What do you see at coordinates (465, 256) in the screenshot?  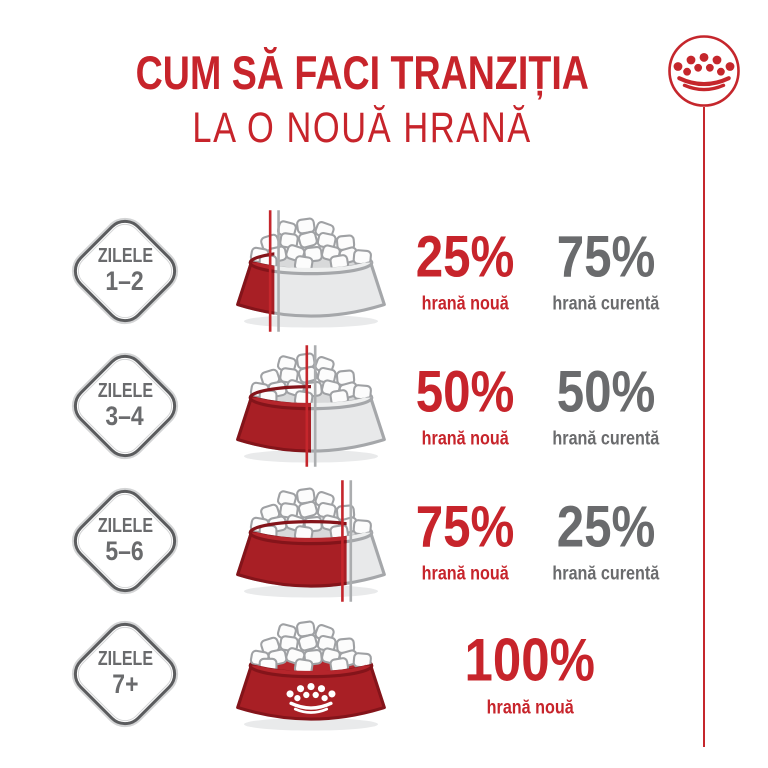 I see `new-food-percent: 25%` at bounding box center [465, 256].